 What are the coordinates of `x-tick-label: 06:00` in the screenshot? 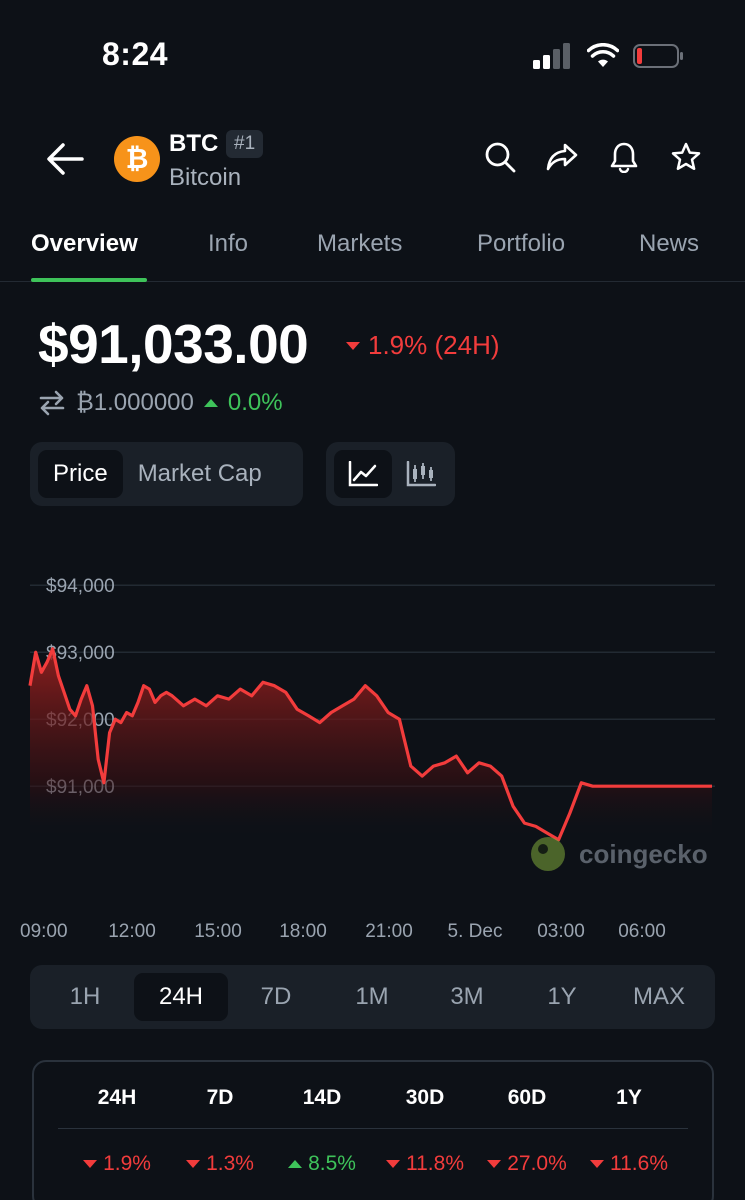 It's located at (642, 931).